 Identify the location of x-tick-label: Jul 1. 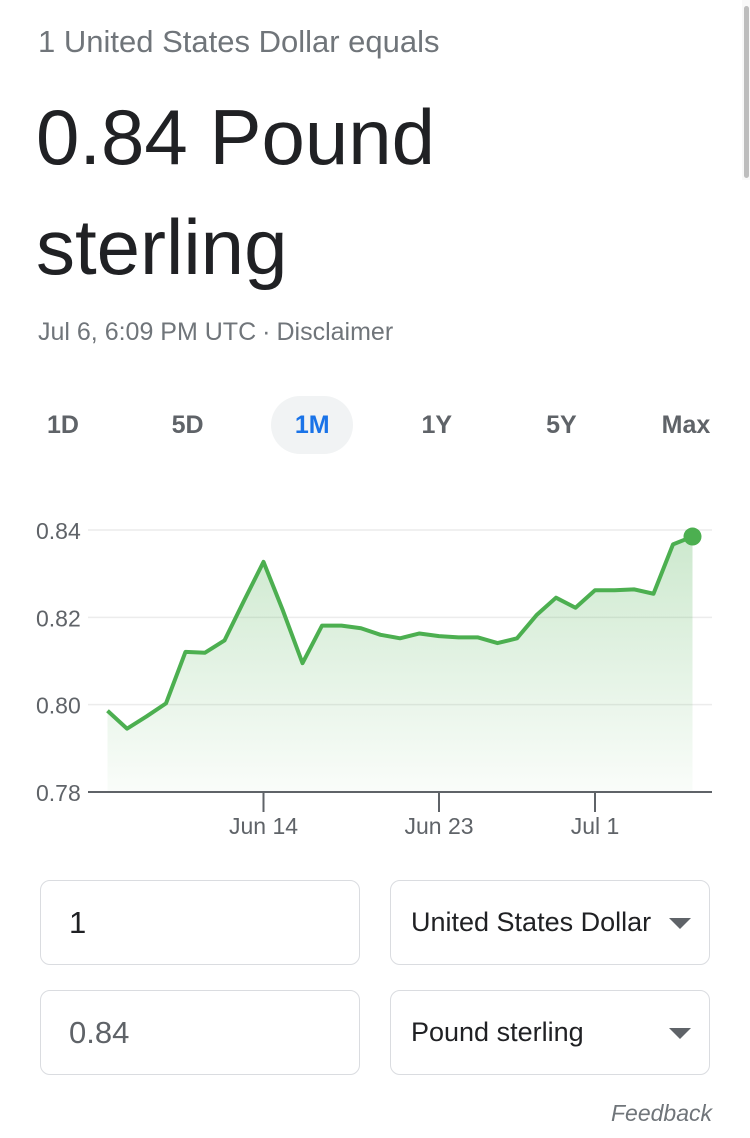
(595, 826).